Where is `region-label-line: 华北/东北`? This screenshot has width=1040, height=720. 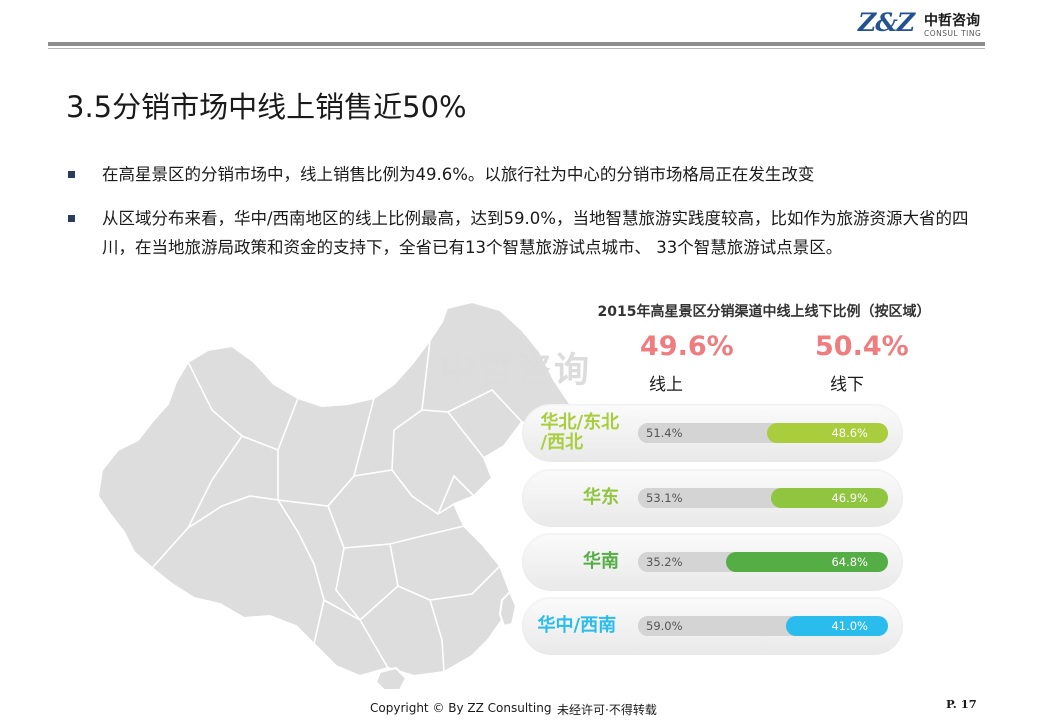
region-label-line: 华北/东北 is located at coordinates (580, 422).